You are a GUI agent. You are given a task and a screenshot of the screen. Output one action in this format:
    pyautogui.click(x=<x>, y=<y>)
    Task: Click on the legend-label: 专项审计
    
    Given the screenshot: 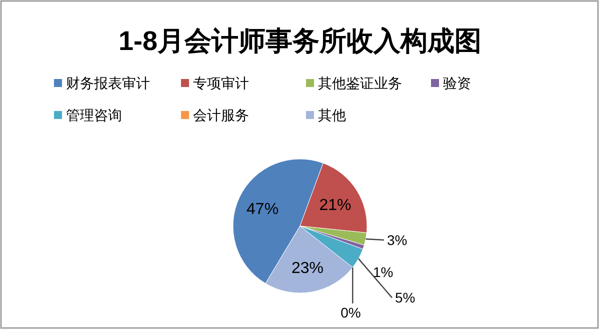 What is the action you would take?
    pyautogui.click(x=221, y=83)
    